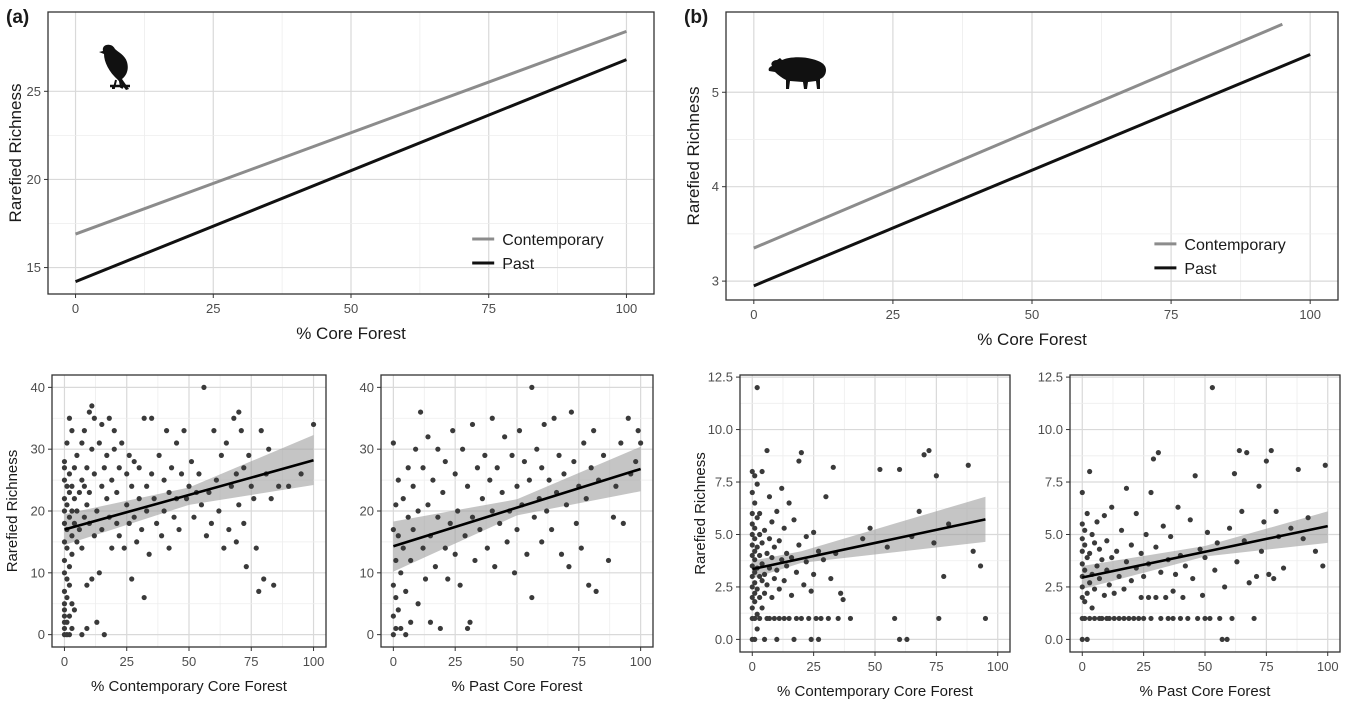 The height and width of the screenshot is (704, 1349). I want to click on x-tick-label-4: 100, so click(1310, 314).